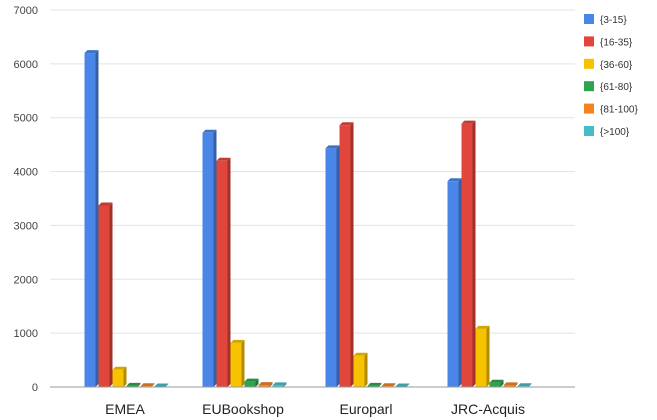  What do you see at coordinates (26, 65) in the screenshot?
I see `y-tick-label: 6000` at bounding box center [26, 65].